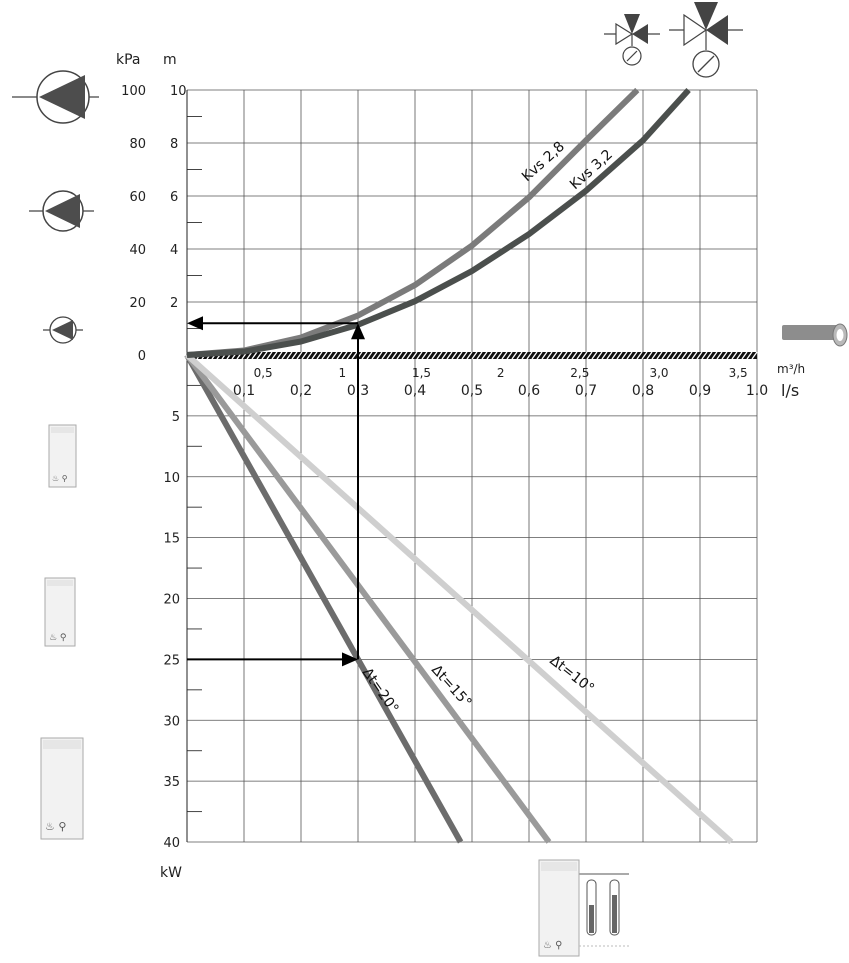  I want to click on m3h-tick-label: 3,0, so click(658, 373).